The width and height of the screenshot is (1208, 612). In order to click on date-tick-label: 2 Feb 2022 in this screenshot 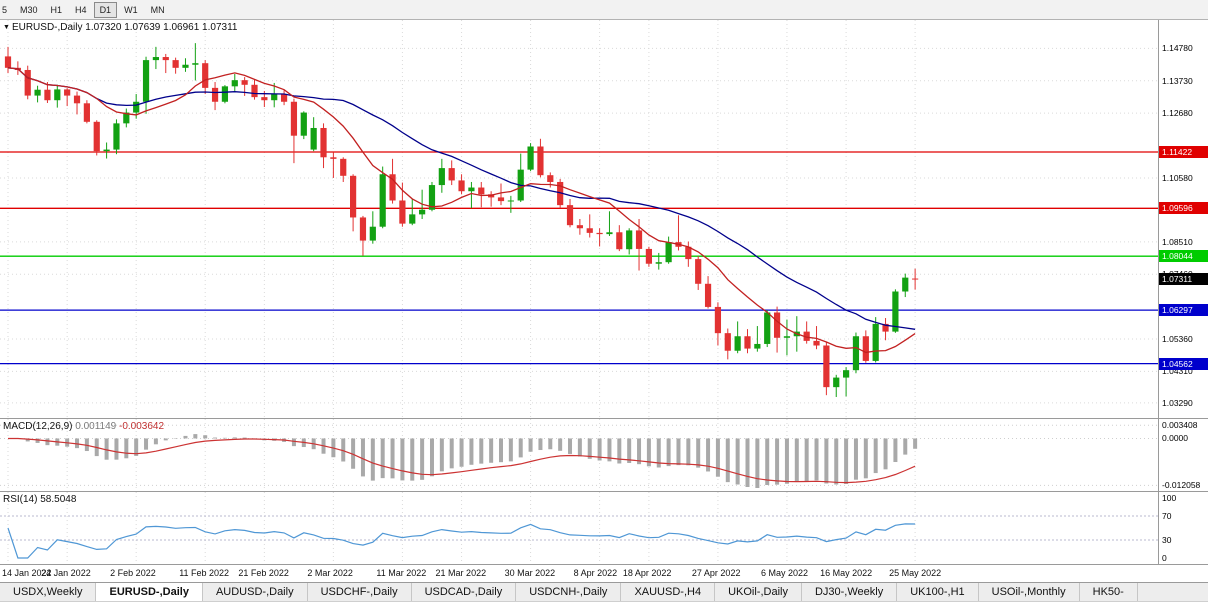, I will do `click(133, 573)`.